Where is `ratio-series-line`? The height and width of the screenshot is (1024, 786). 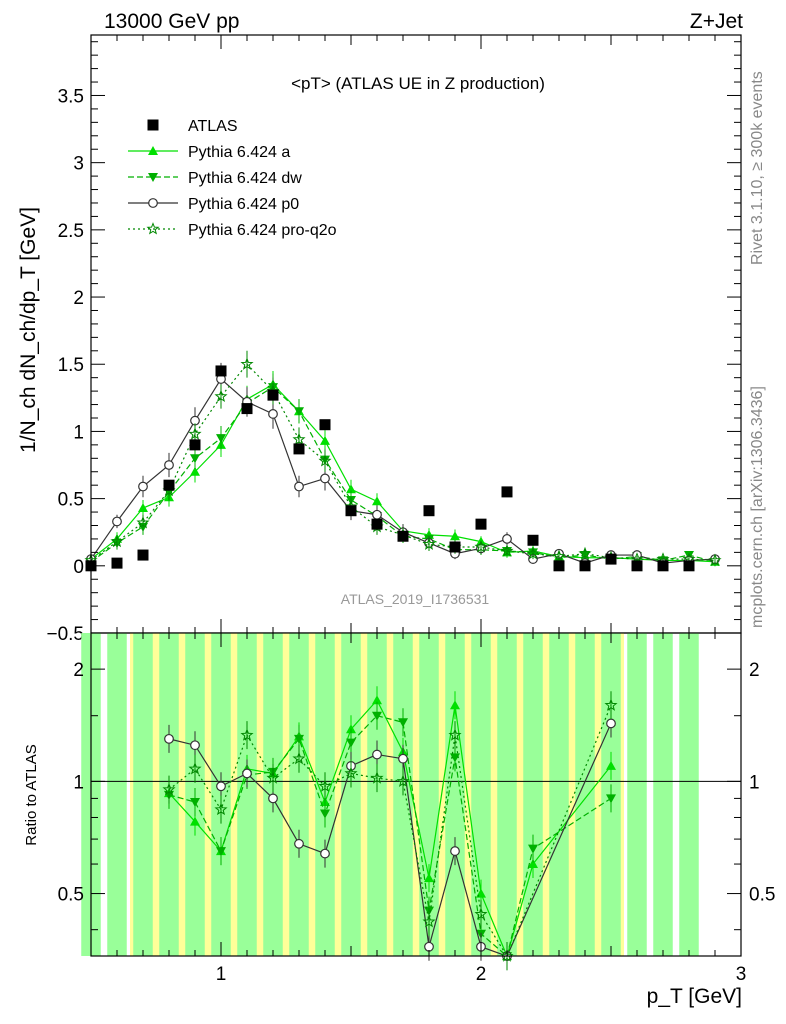 ratio-series-line is located at coordinates (390, 836).